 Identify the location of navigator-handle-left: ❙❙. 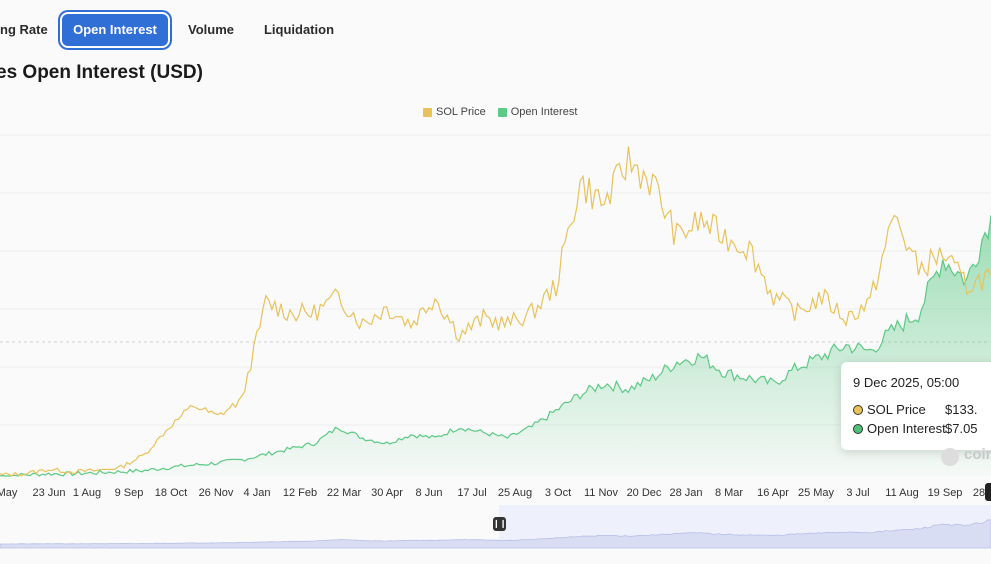
(499, 524).